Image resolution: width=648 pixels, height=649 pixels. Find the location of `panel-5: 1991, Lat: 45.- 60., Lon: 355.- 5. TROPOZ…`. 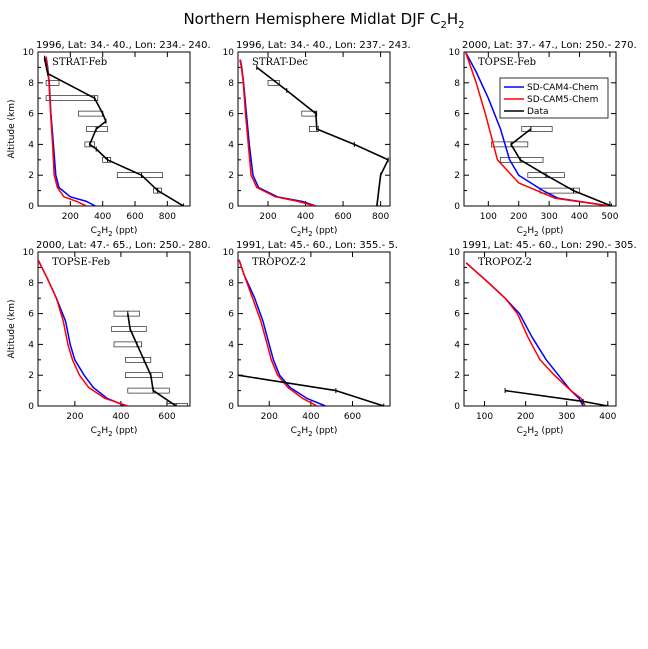

panel-5: 1991, Lat: 45.- 60., Lon: 355.- 5. TROPOZ… is located at coordinates (310, 339).